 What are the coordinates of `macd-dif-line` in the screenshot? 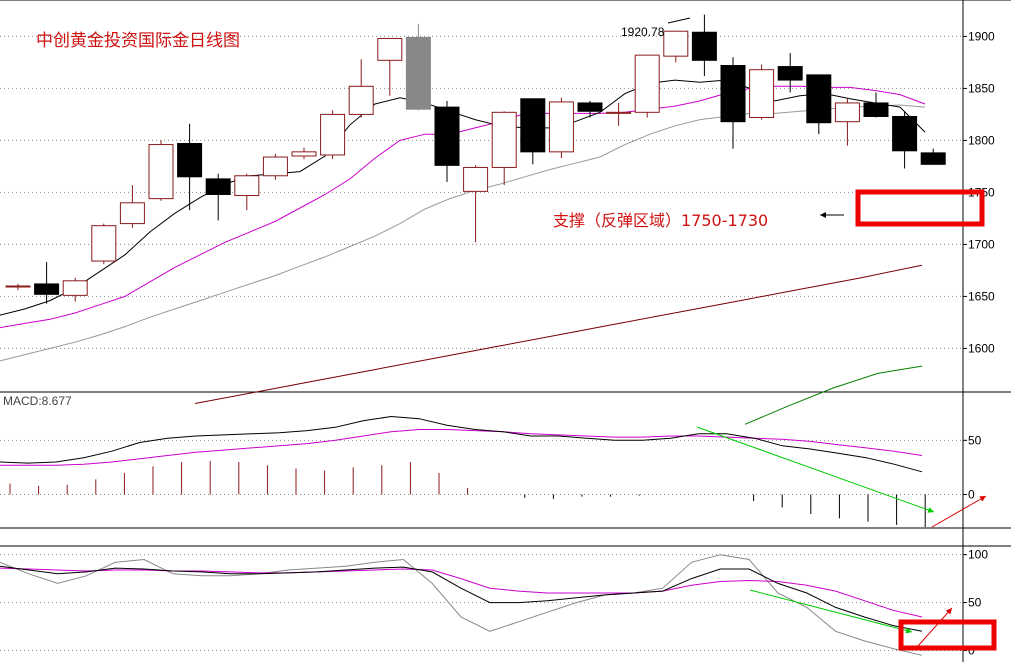 It's located at (461, 444).